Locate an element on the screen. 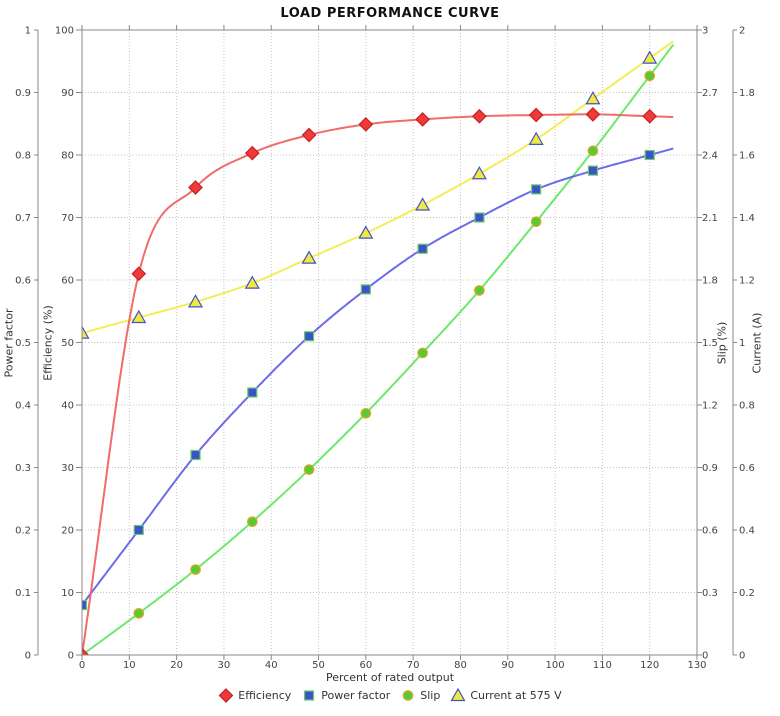 This screenshot has width=780, height=716. legend-item-slip: Slip is located at coordinates (420, 695).